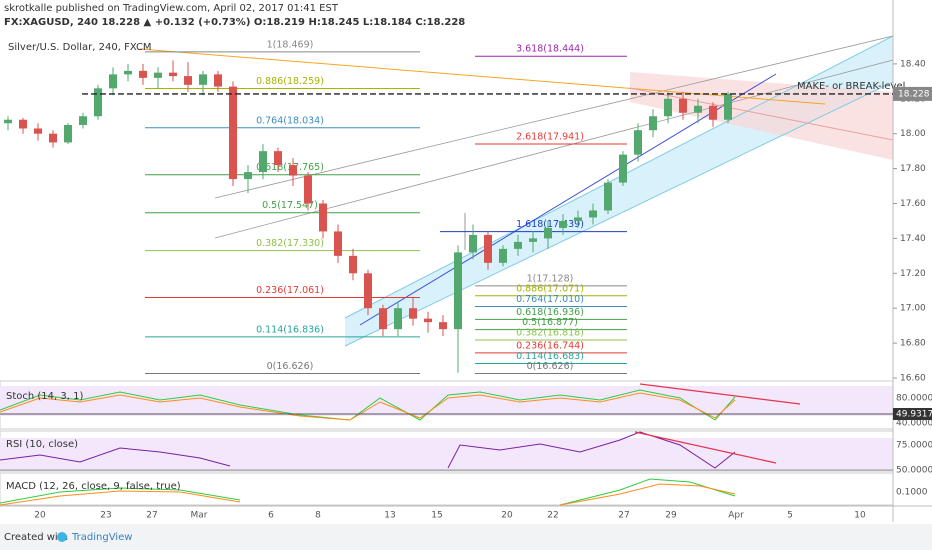 This screenshot has height=550, width=932. I want to click on fib-label: 0.618(16.936), so click(550, 312).